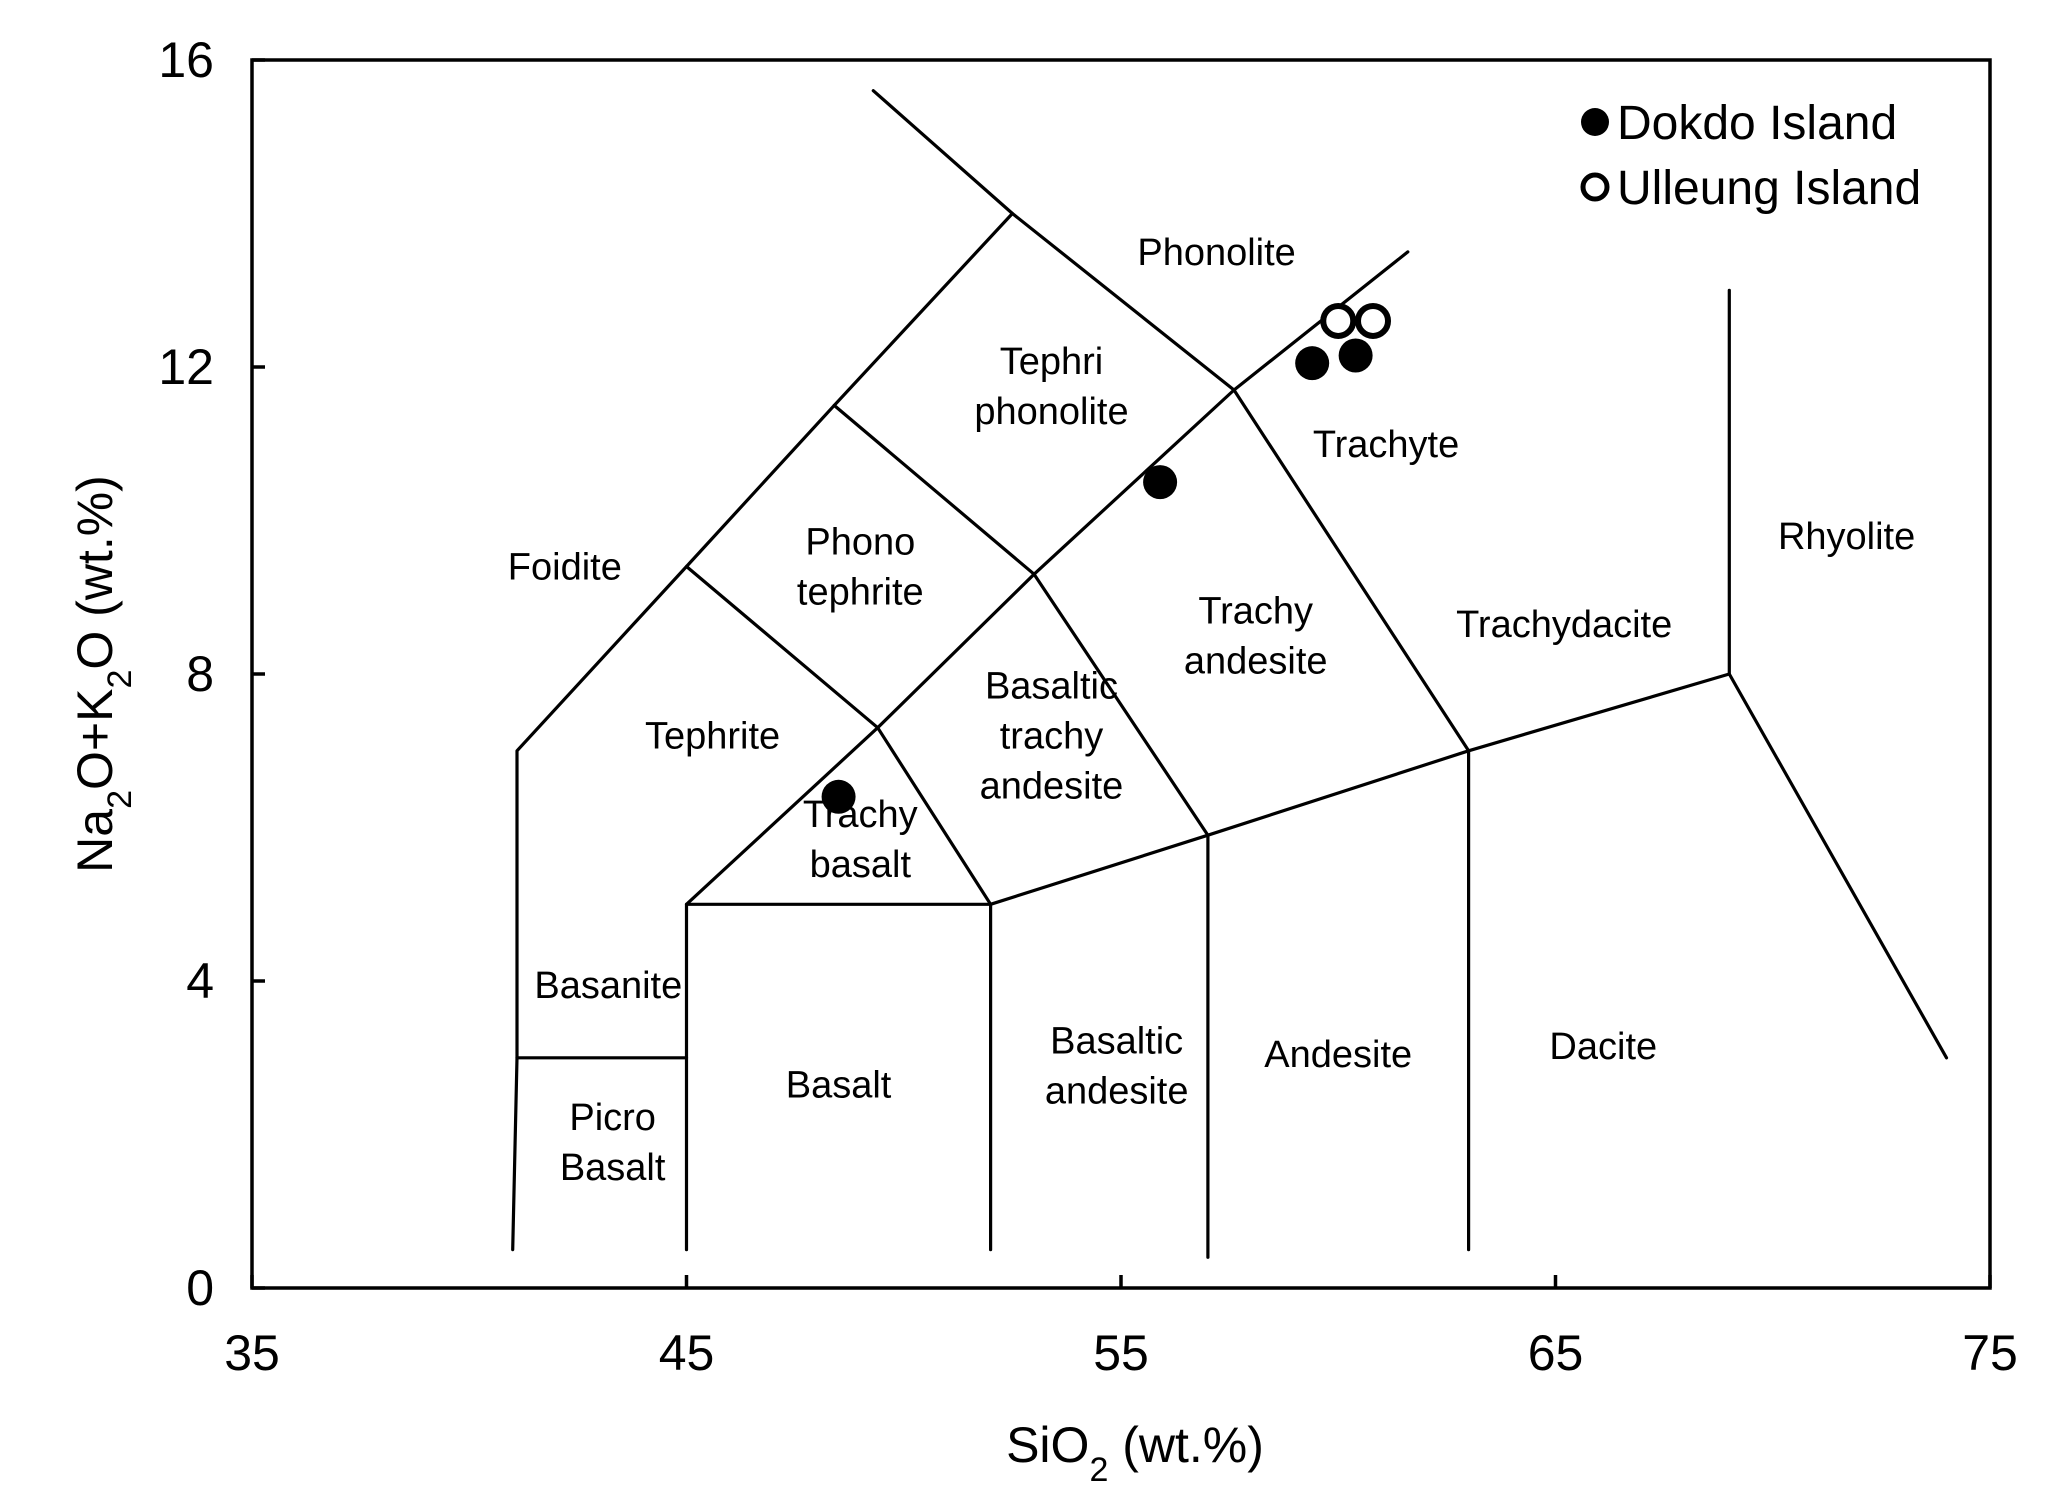 The height and width of the screenshot is (1501, 2049). I want to click on field-label-tephrite: Tephrite, so click(712, 736).